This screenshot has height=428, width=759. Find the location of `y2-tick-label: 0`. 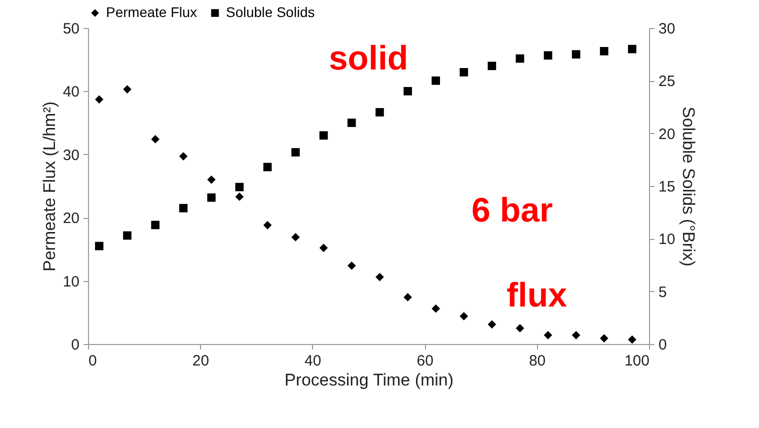

y2-tick-label: 0 is located at coordinates (662, 345).